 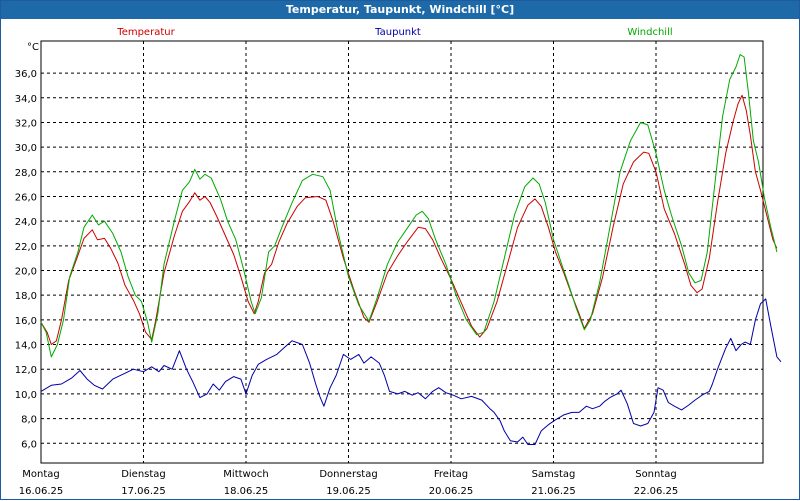 What do you see at coordinates (245, 474) in the screenshot?
I see `x-tick-day-label: Mittwoch` at bounding box center [245, 474].